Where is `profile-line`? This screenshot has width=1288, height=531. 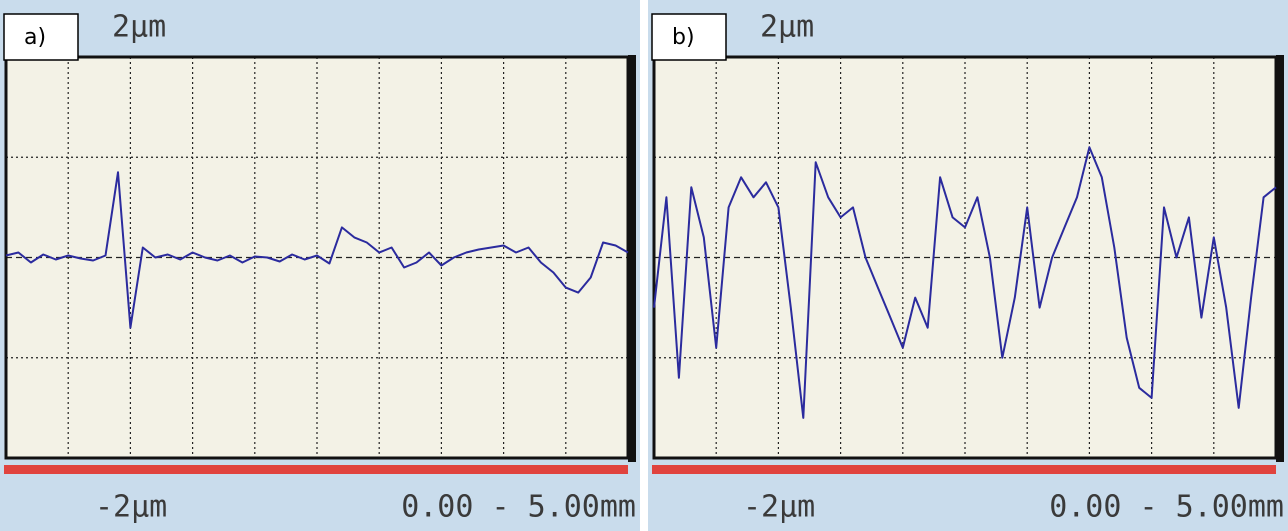
profile-line is located at coordinates (317, 250).